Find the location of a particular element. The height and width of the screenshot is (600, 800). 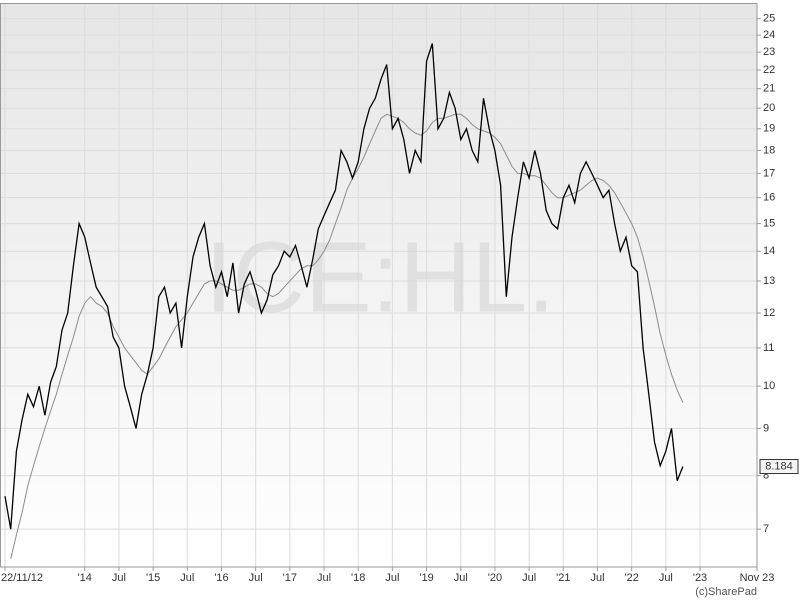

x-tick-label: '23 is located at coordinates (700, 578).